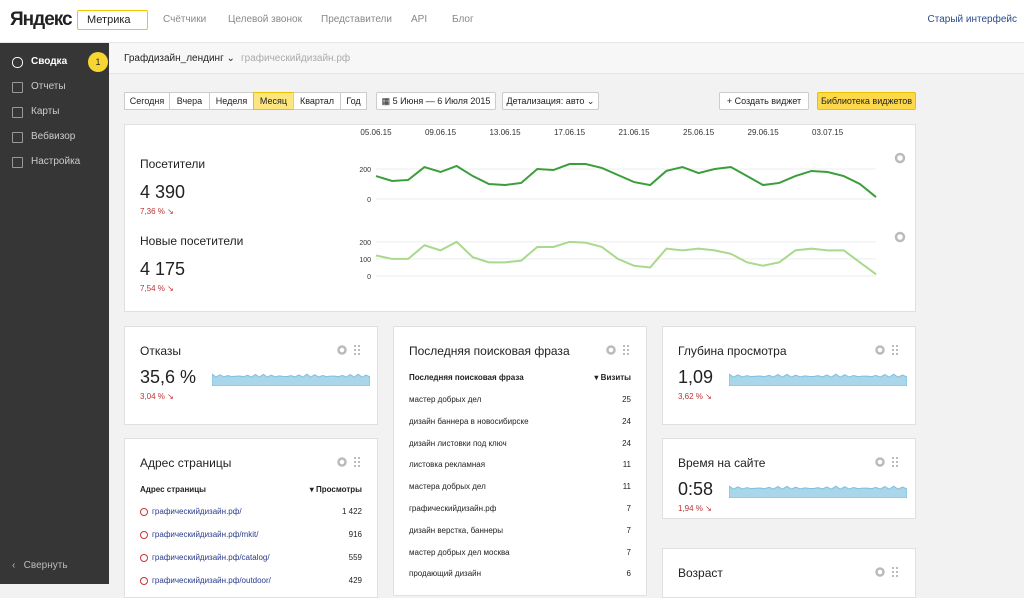 Image resolution: width=1024 pixels, height=598 pixels. What do you see at coordinates (458, 443) in the screenshot?
I see `row-label: дизайн листовки под ключ` at bounding box center [458, 443].